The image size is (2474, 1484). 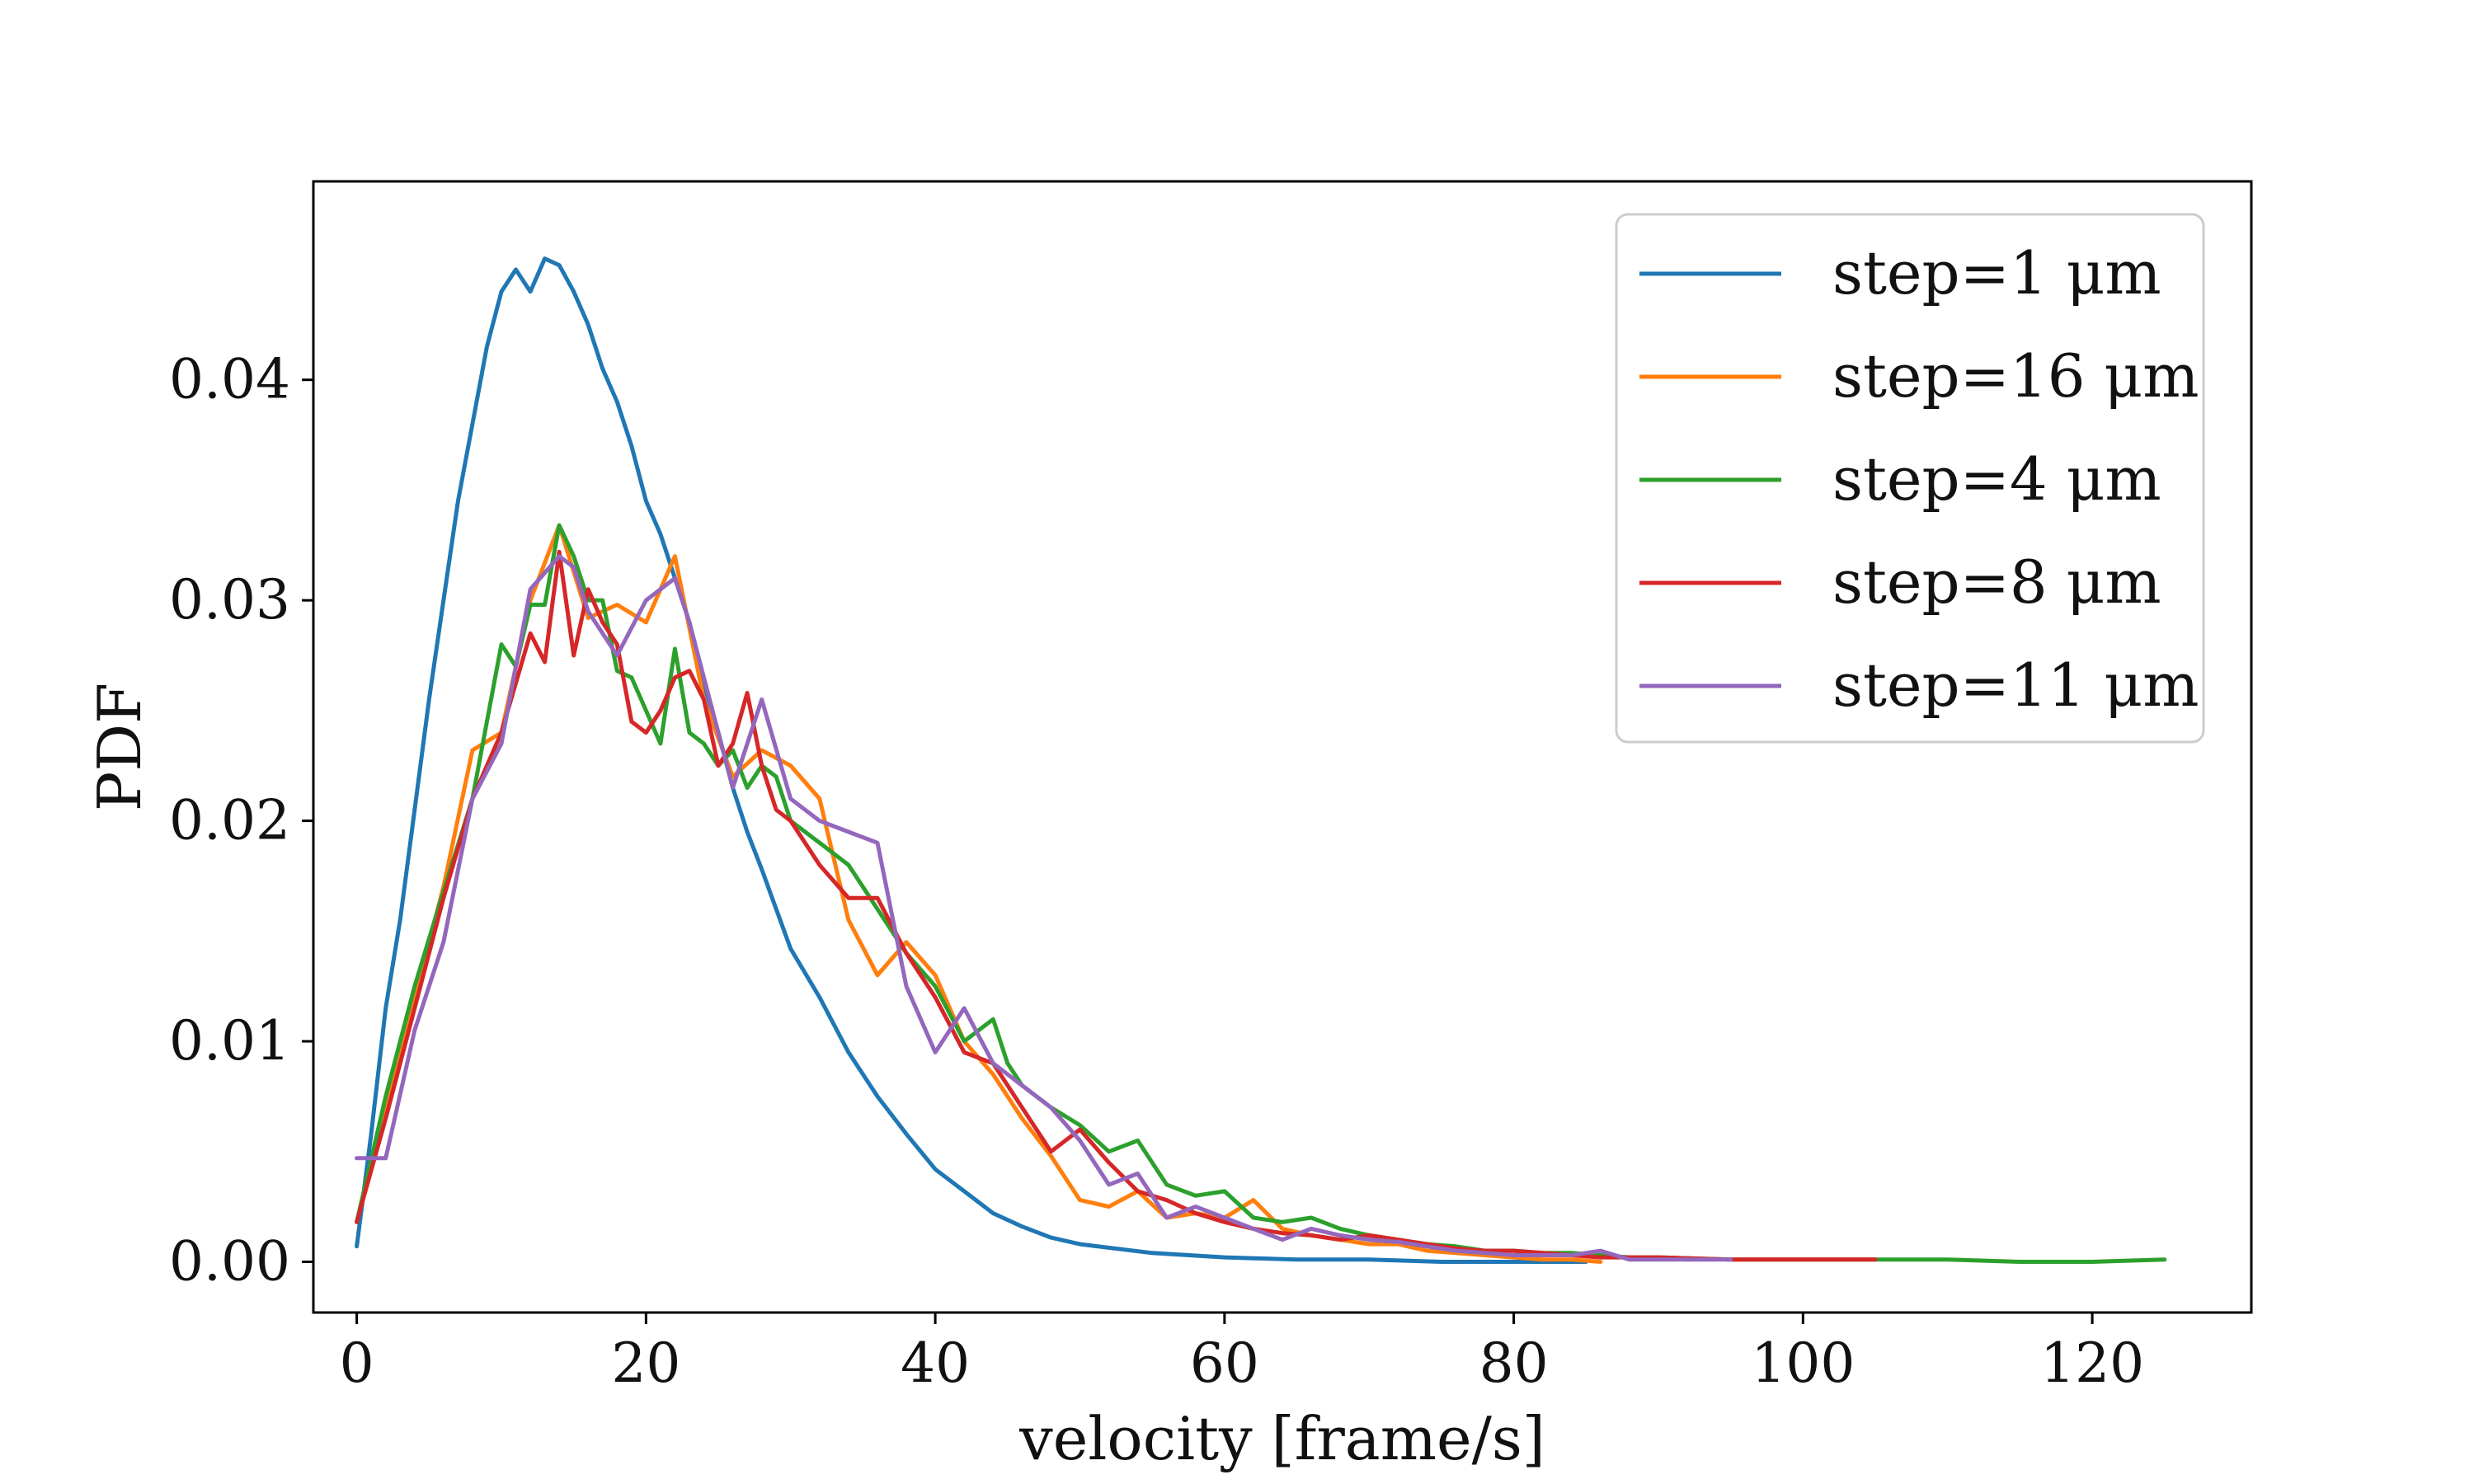 I want to click on x-tick-label: 60, so click(x=1224, y=1363).